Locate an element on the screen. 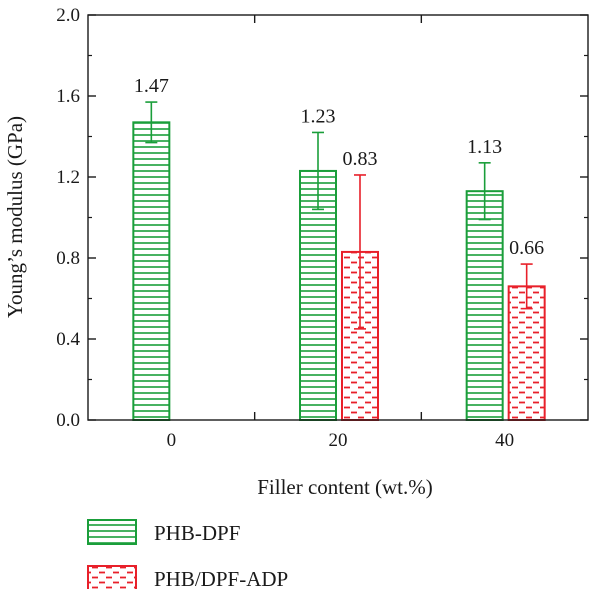 The width and height of the screenshot is (600, 589). x-axis-label: Filler content (wt.%) is located at coordinates (345, 487).